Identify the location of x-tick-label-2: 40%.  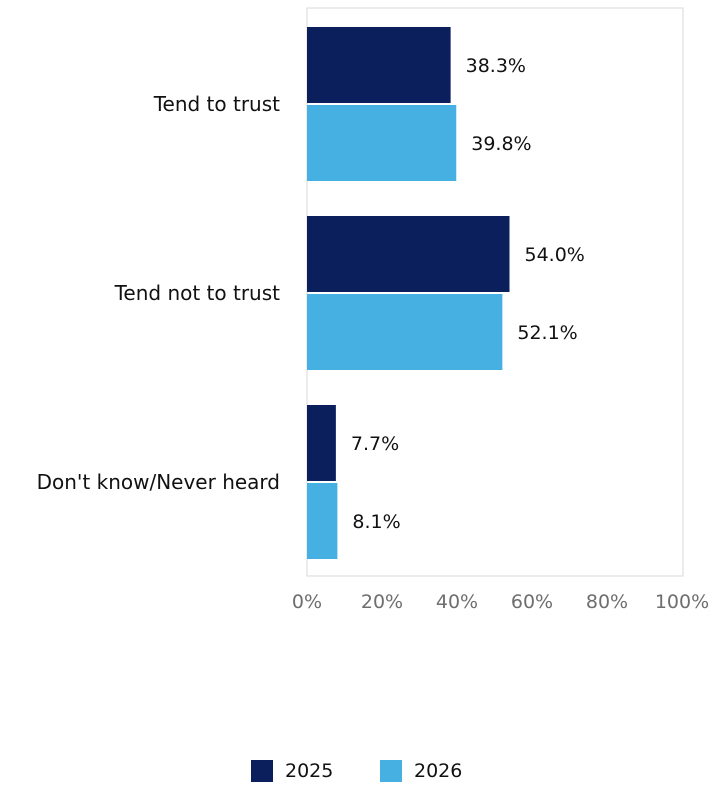
(457, 602).